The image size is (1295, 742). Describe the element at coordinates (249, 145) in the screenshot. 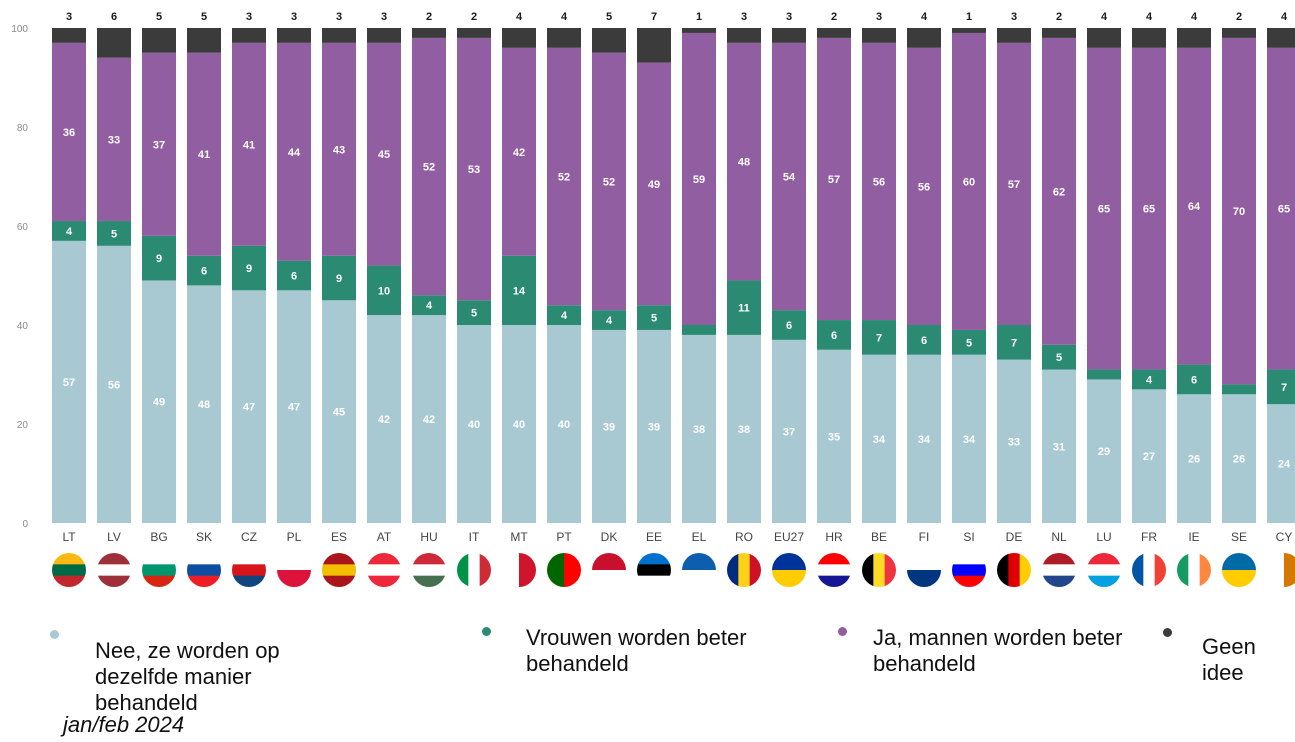

I see `data-label: 41` at that location.